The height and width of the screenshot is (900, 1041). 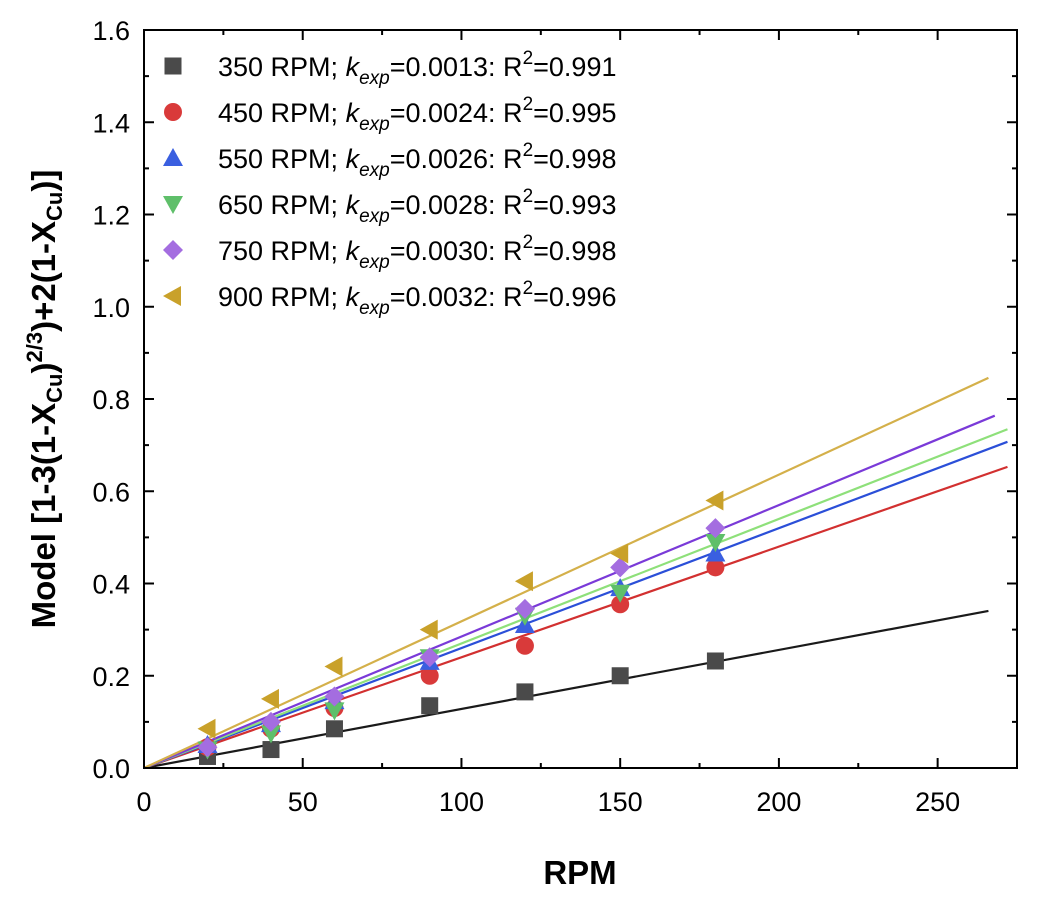 What do you see at coordinates (282, 159) in the screenshot?
I see `legend-label-part: 550 RPM;` at bounding box center [282, 159].